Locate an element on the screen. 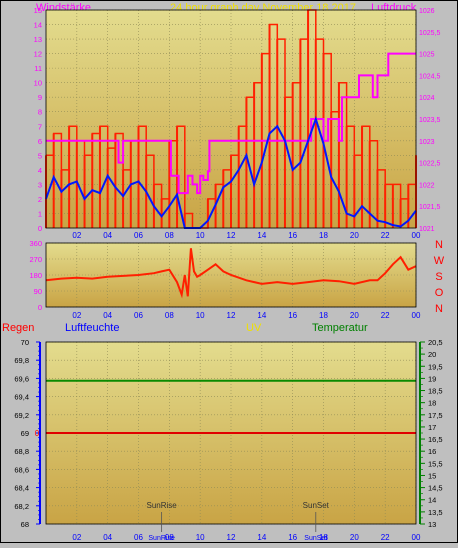 This screenshot has width=458, height=548. temperature-tick-label: 13,5 is located at coordinates (435, 512).